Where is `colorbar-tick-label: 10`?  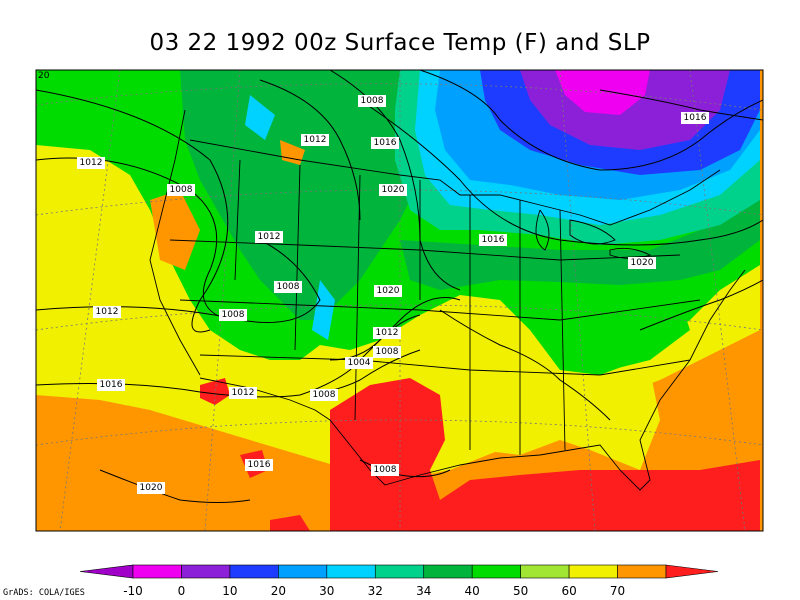 colorbar-tick-label: 10 is located at coordinates (229, 591).